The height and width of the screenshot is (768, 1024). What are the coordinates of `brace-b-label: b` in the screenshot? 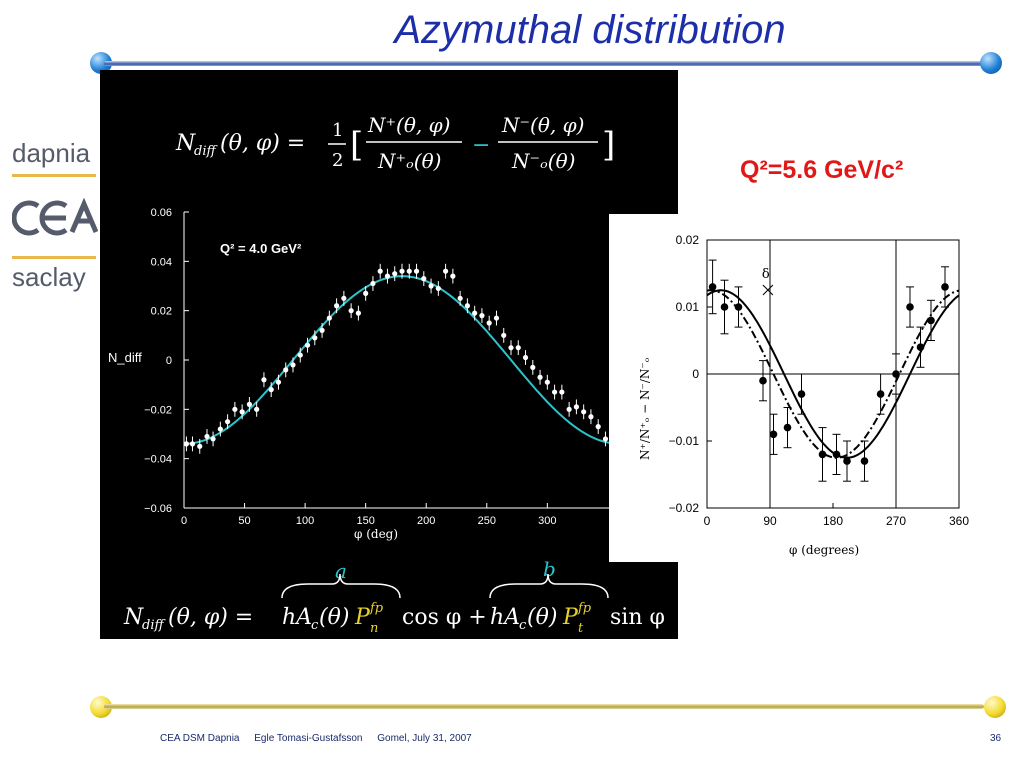 It's located at (549, 569).